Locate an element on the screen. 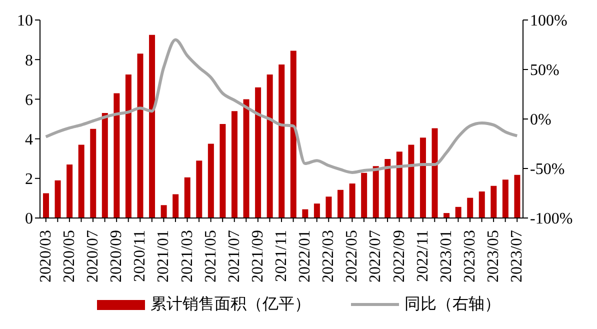 The image size is (597, 329). y-tick-label: 4 is located at coordinates (29, 139).